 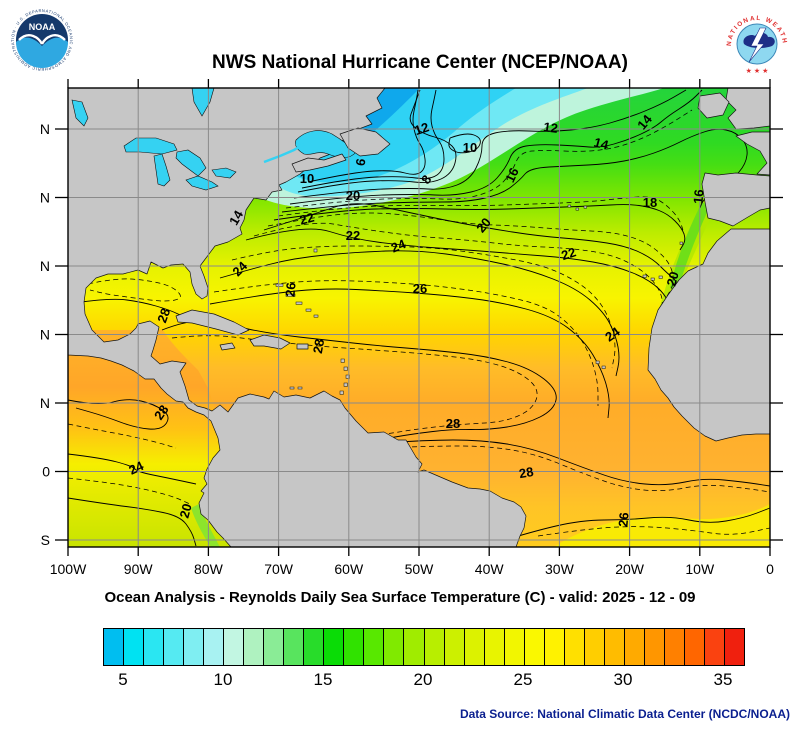 What do you see at coordinates (42, 52) in the screenshot?
I see `noaa-logo-sea` at bounding box center [42, 52].